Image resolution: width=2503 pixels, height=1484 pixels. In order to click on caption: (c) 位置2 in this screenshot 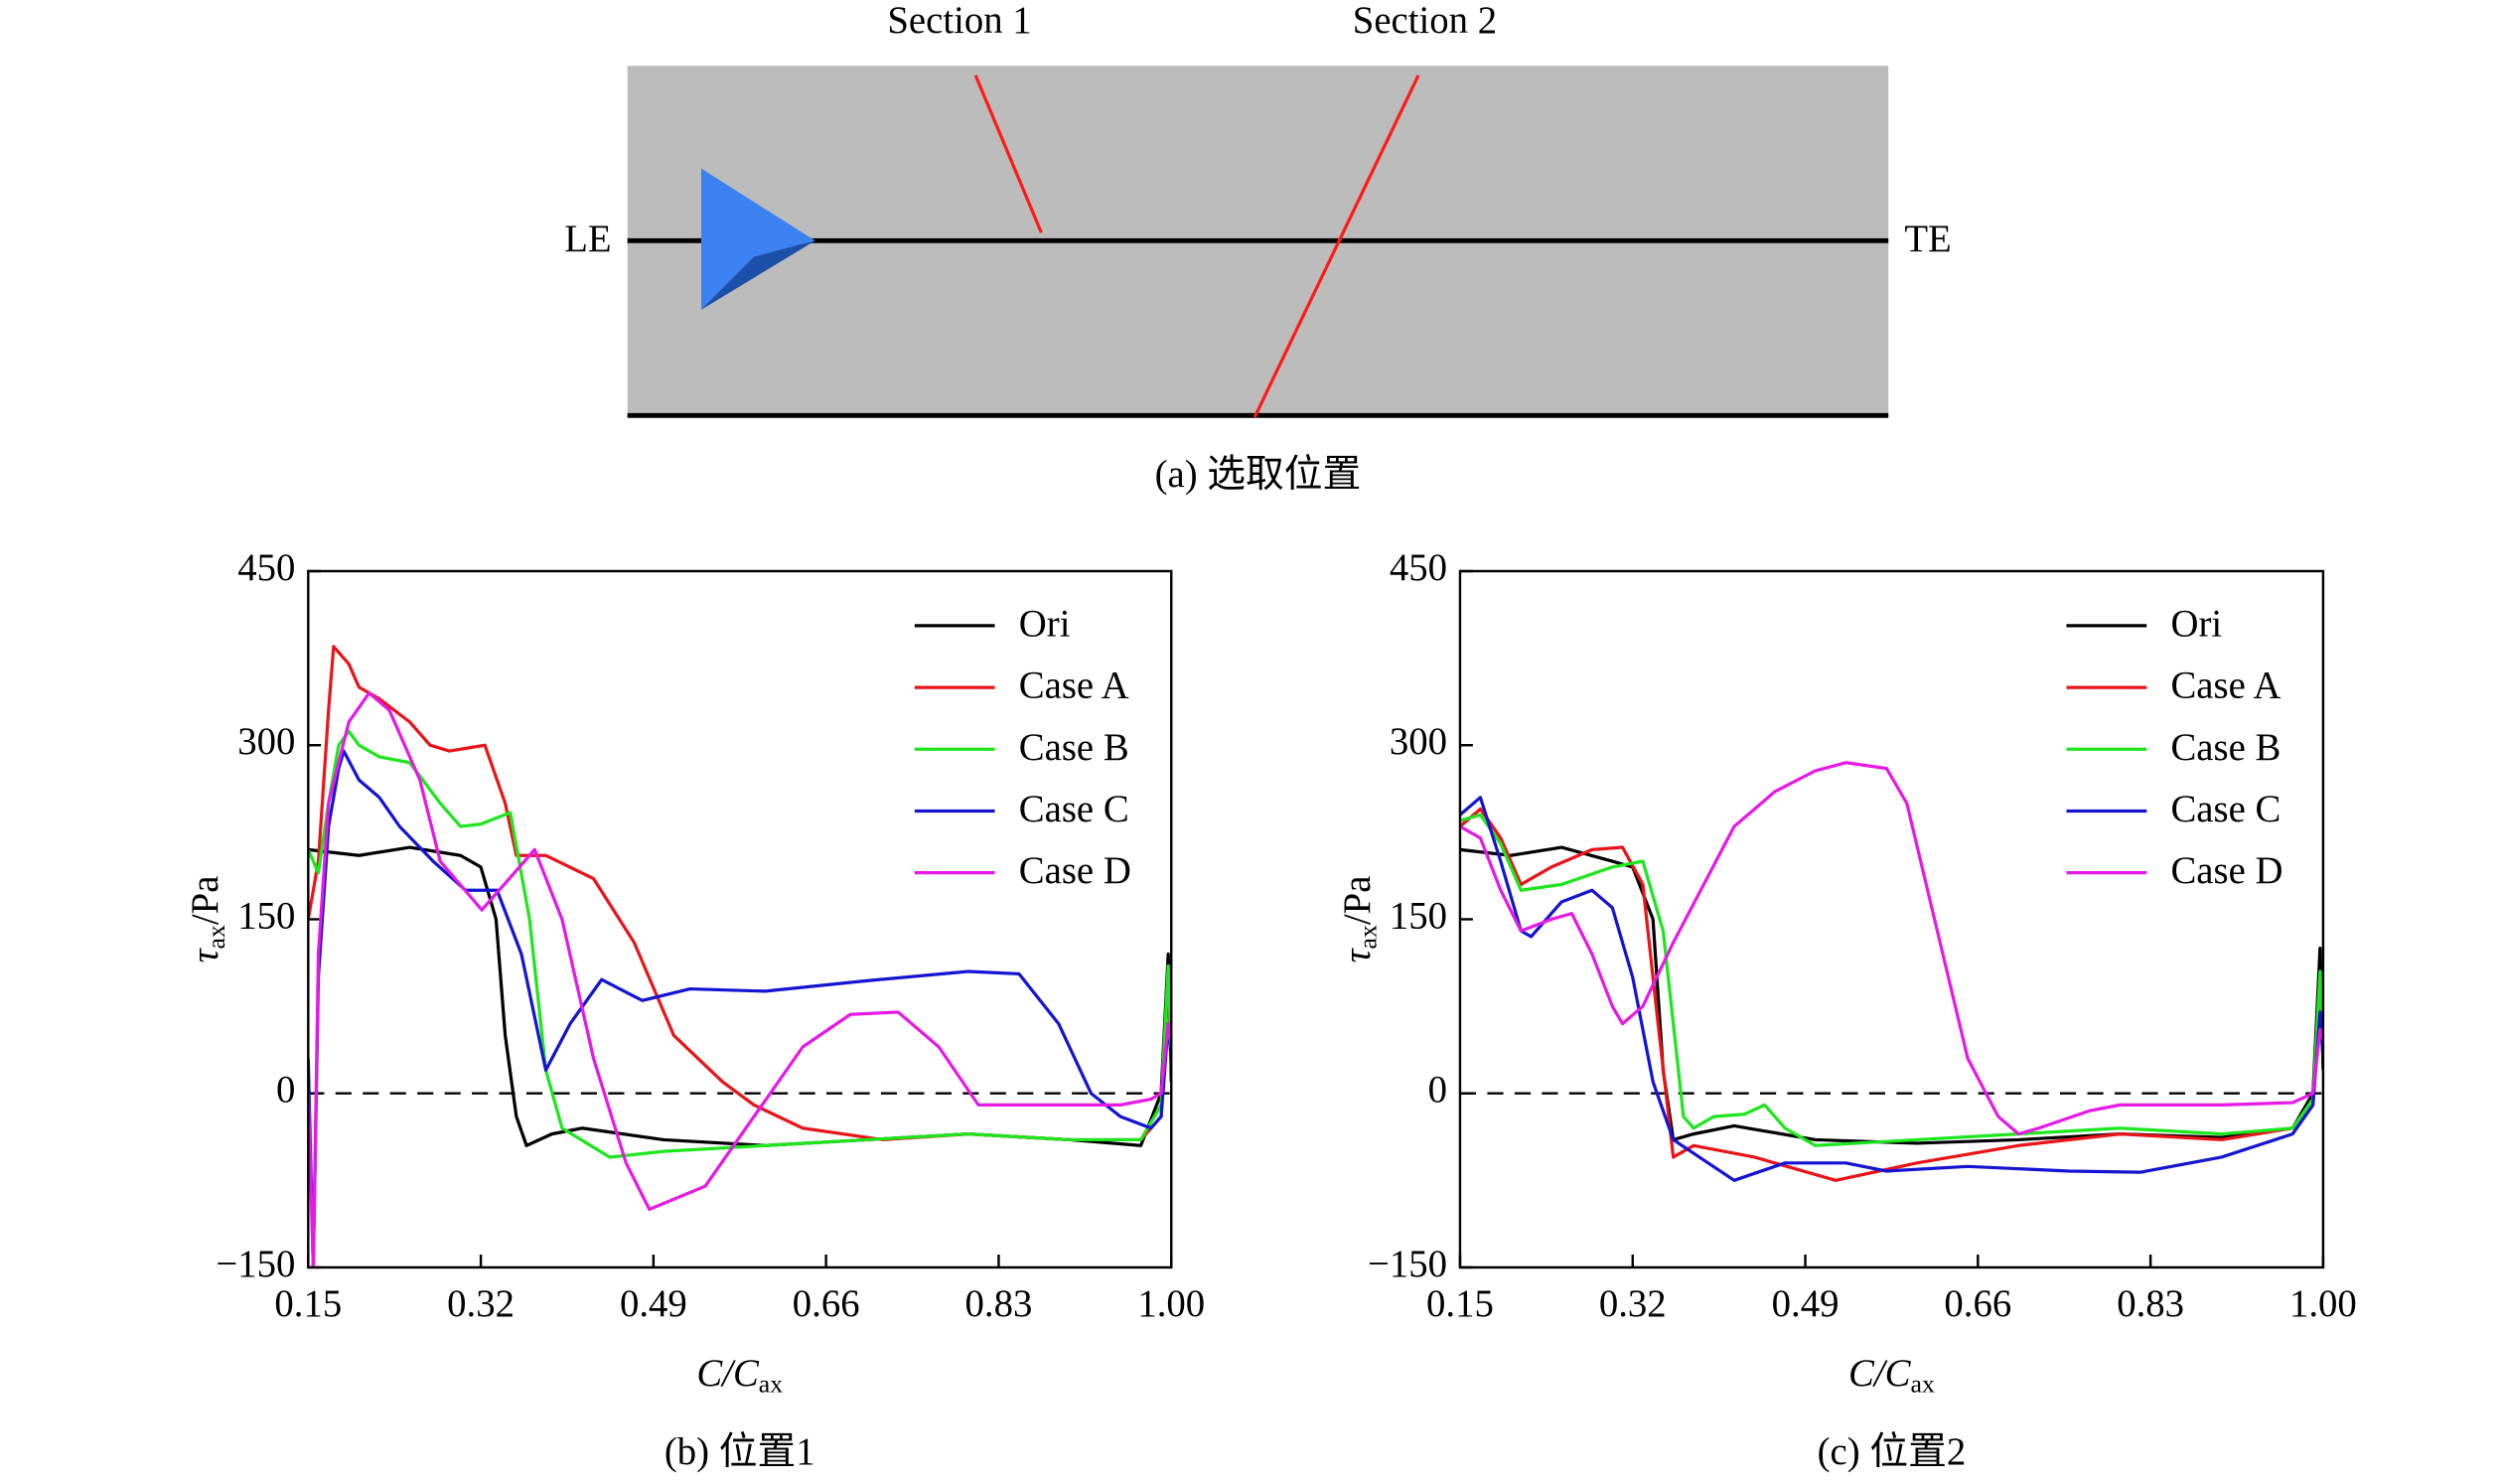, I will do `click(1892, 1451)`.